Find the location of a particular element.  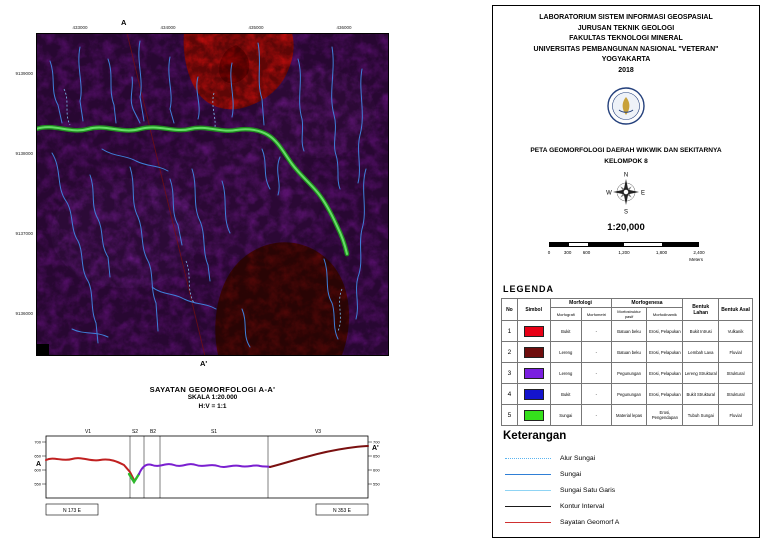

keterangan-label: Sungai is located at coordinates (571, 474).